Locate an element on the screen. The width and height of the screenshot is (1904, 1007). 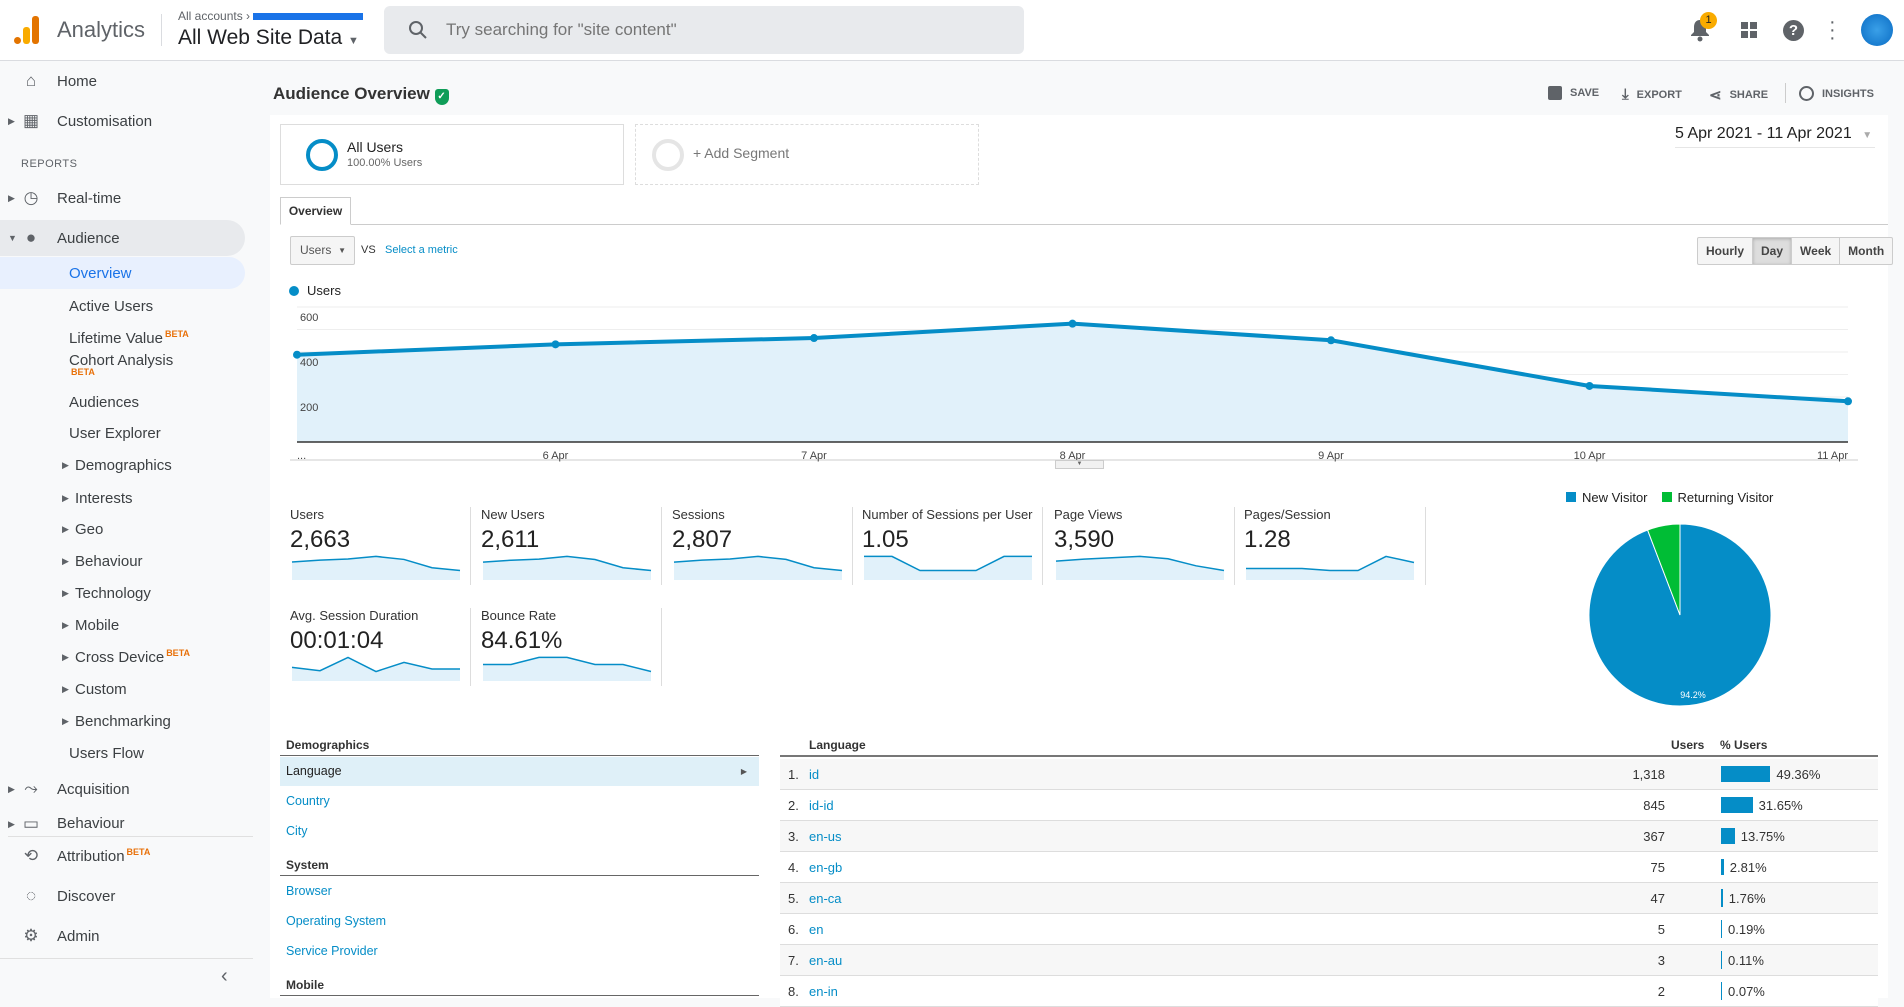
sidebar-item-cohort-analysis: Cohort Analysis BETA is located at coordinates (121, 364).